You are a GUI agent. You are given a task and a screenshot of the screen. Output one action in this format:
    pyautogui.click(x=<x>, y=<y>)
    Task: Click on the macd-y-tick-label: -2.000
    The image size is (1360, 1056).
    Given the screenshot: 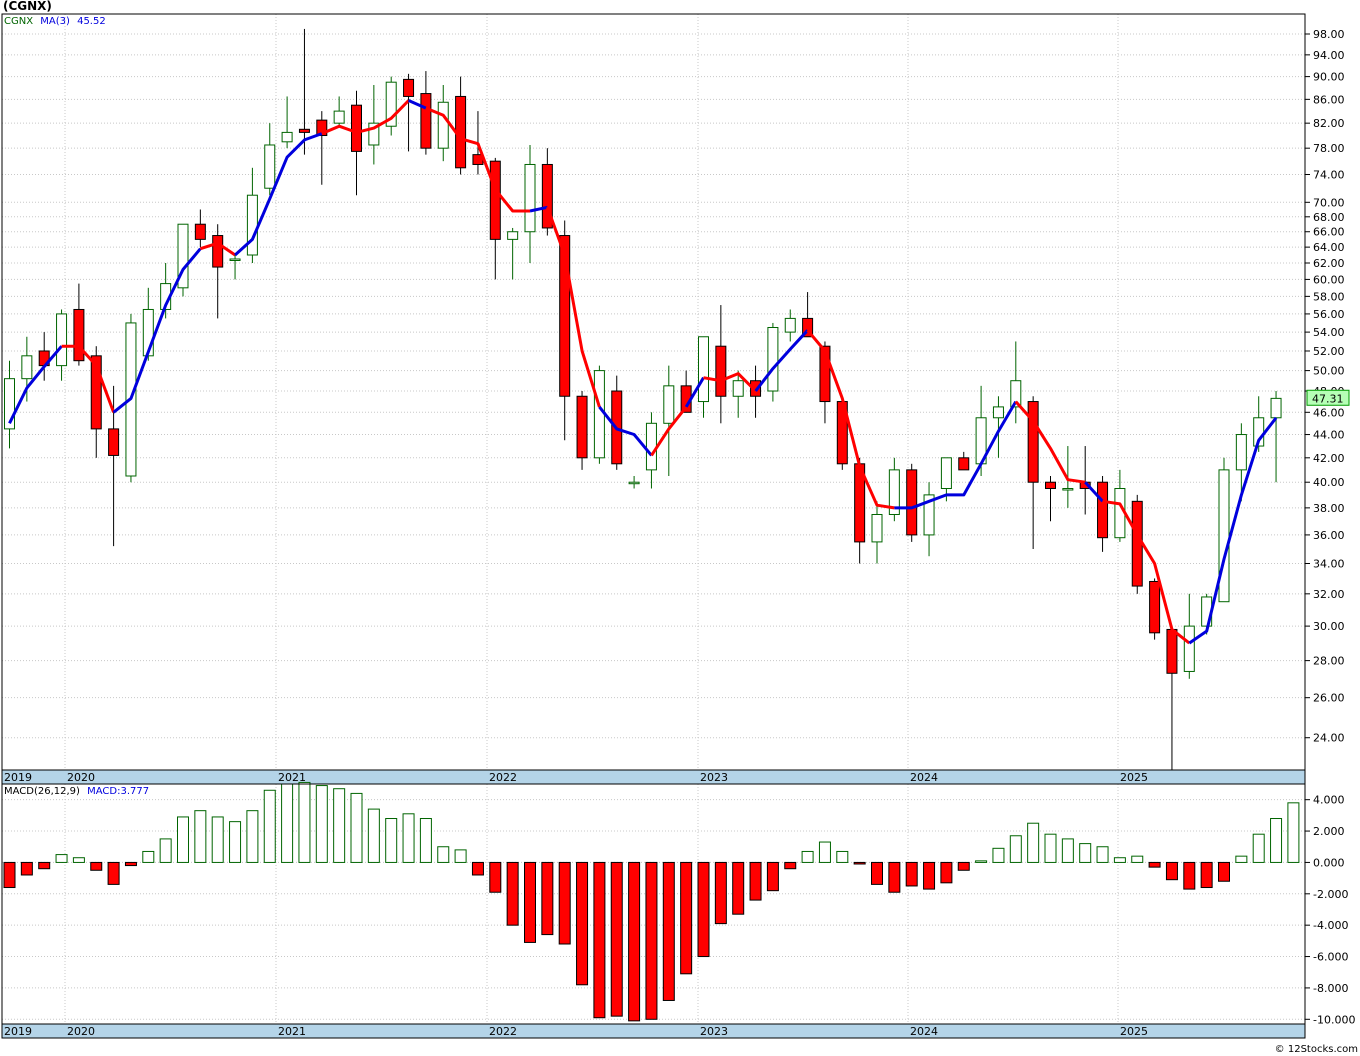 What is the action you would take?
    pyautogui.click(x=1330, y=894)
    